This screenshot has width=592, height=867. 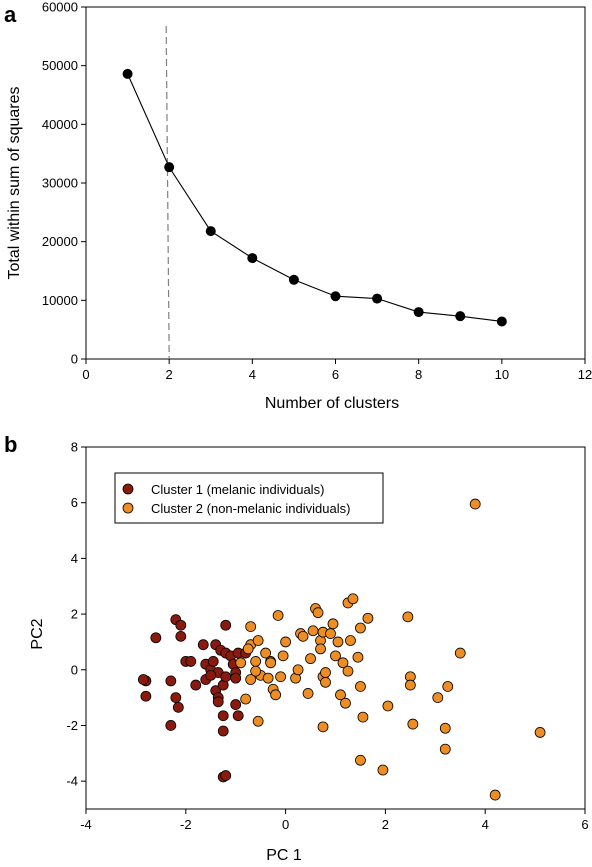 I want to click on panel-a-y-tick-label: 60000, so click(x=60, y=7).